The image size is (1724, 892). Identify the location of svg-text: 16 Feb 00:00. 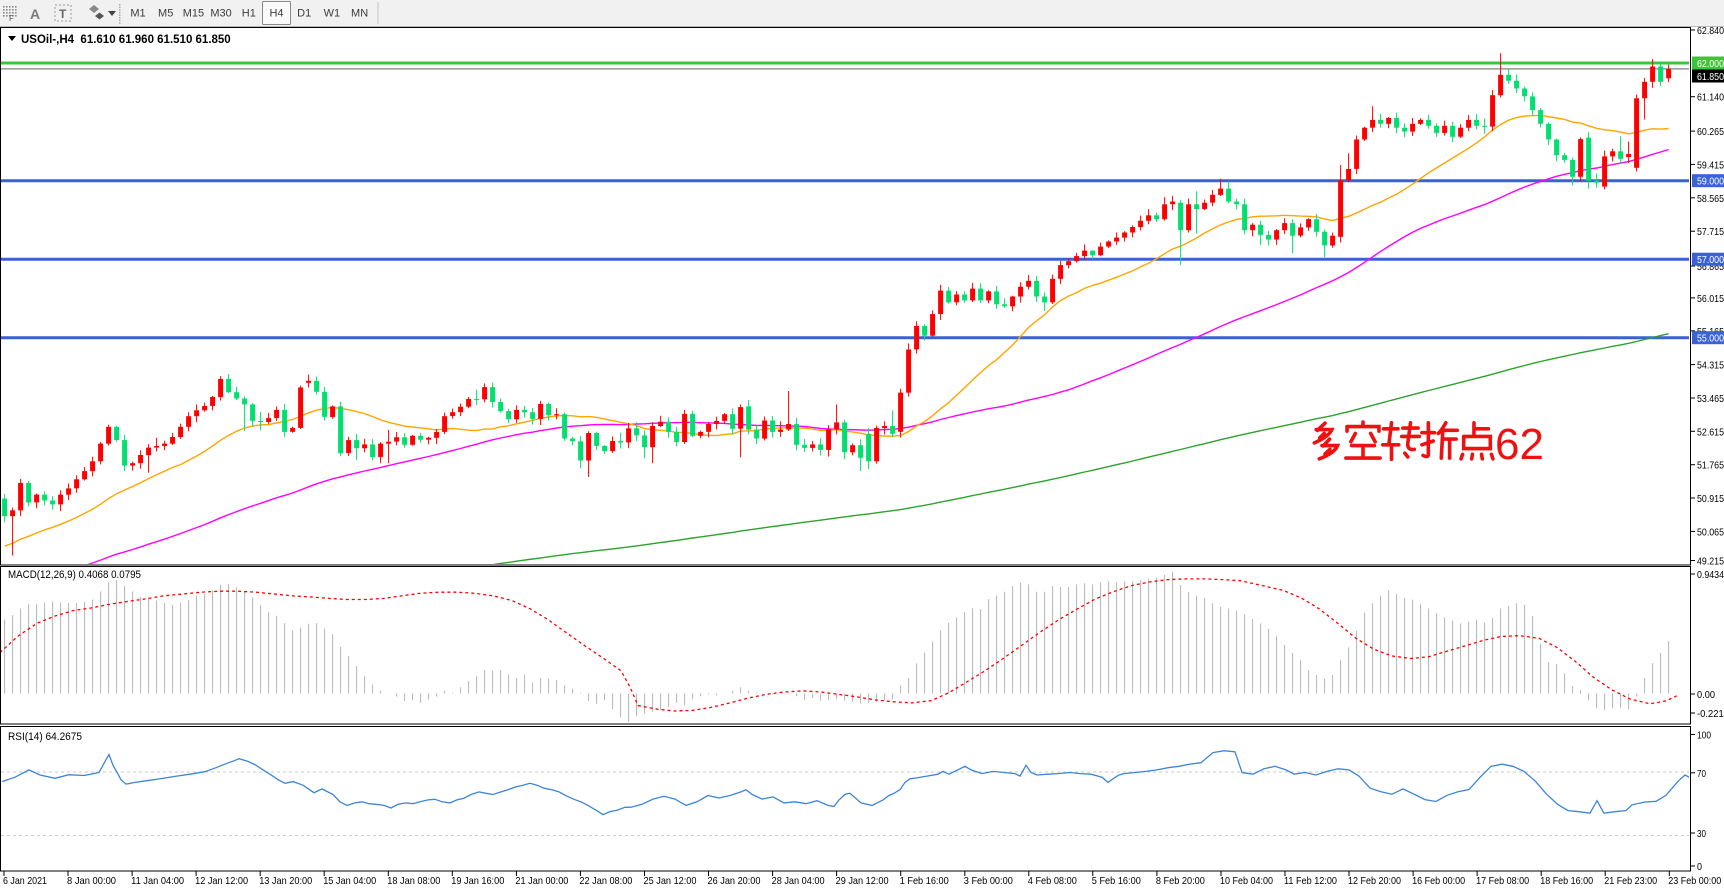
(1438, 881).